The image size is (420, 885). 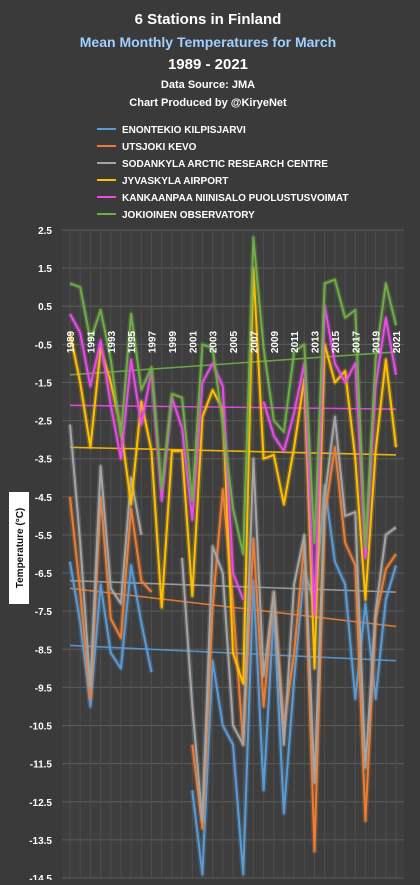 I want to click on x-tick-label: 1995, so click(x=132, y=341).